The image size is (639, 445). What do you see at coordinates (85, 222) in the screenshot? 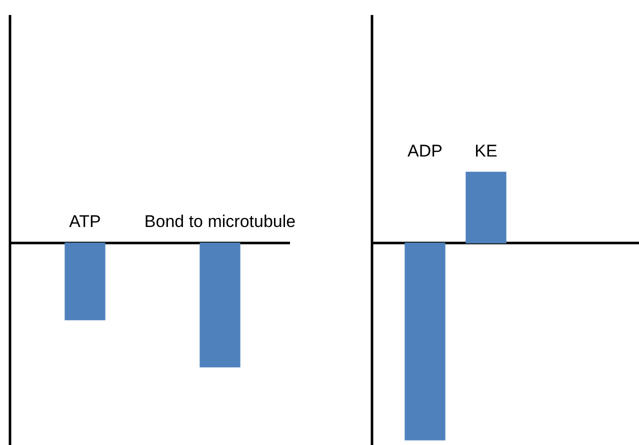
I see `x-tick-label: ATP` at bounding box center [85, 222].